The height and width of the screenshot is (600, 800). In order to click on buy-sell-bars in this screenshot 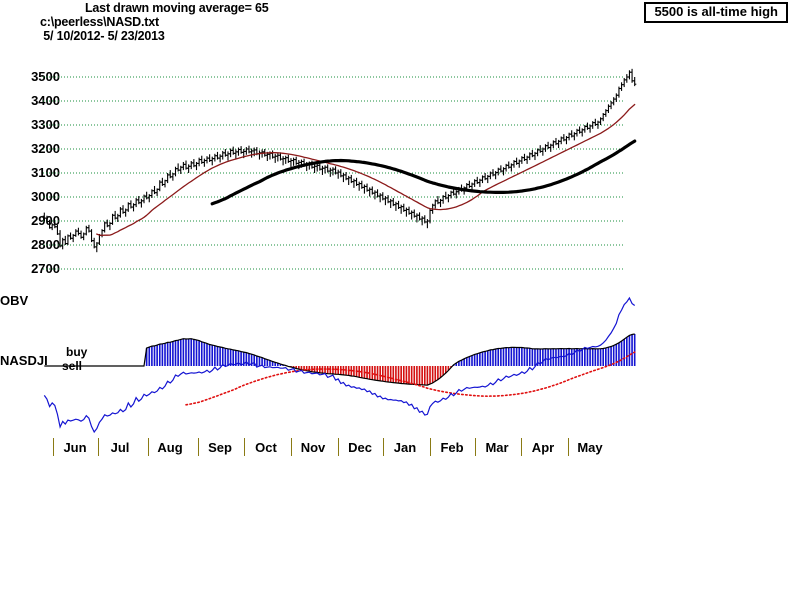, I will do `click(390, 360)`.